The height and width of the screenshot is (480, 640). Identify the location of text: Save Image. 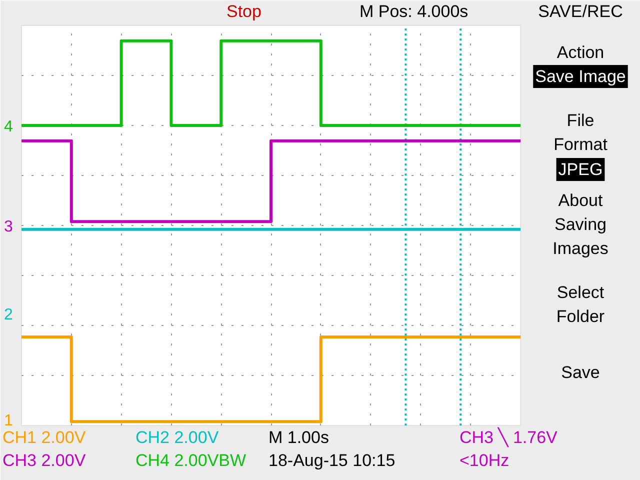
(580, 76).